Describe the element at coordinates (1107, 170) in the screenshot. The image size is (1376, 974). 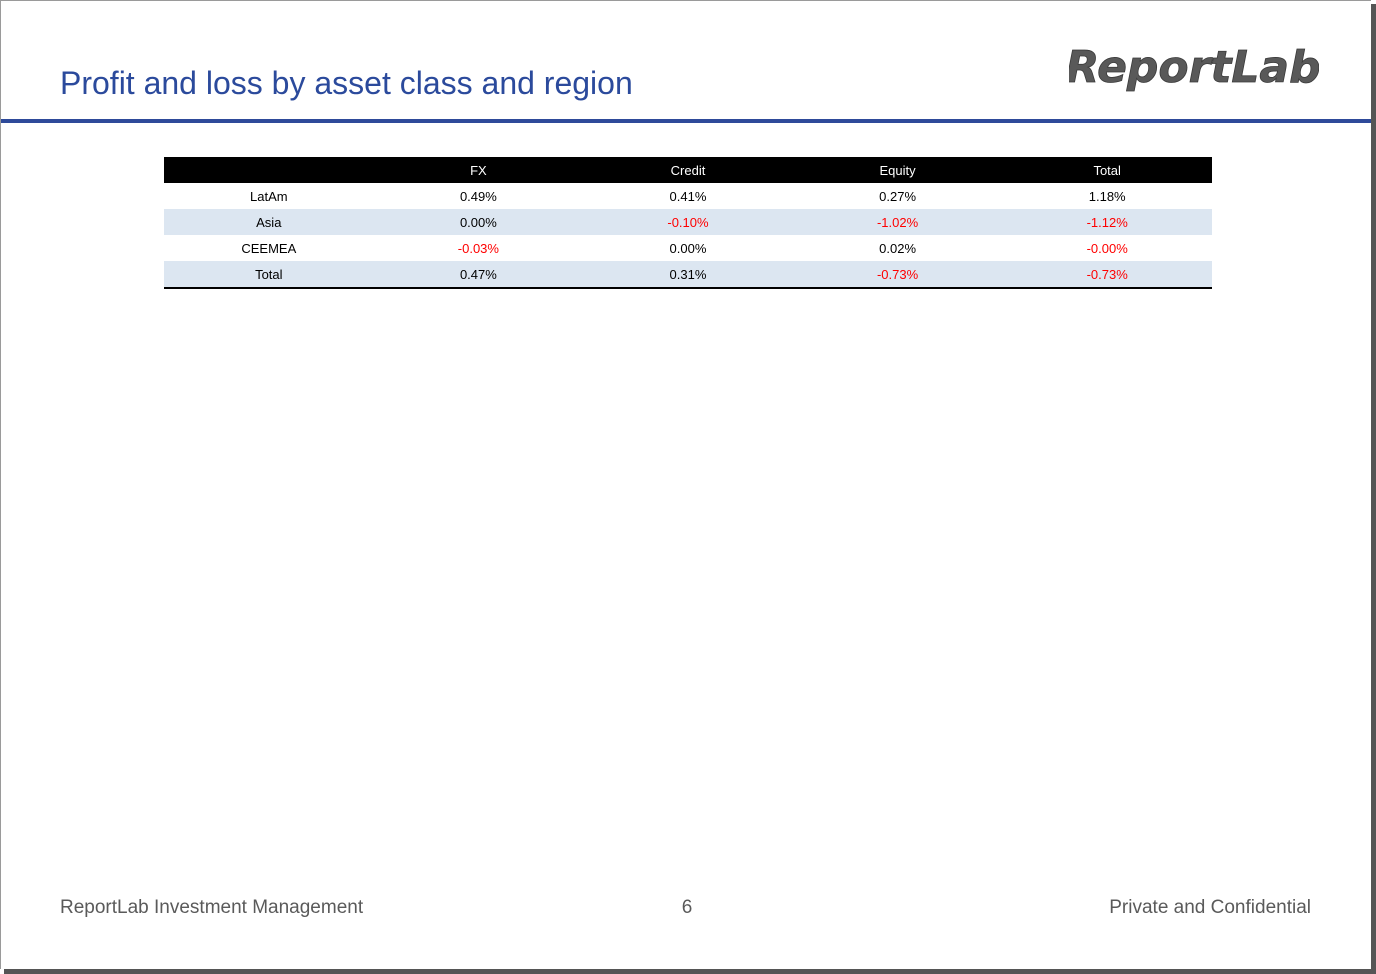
I see `column-header-total: Total` at that location.